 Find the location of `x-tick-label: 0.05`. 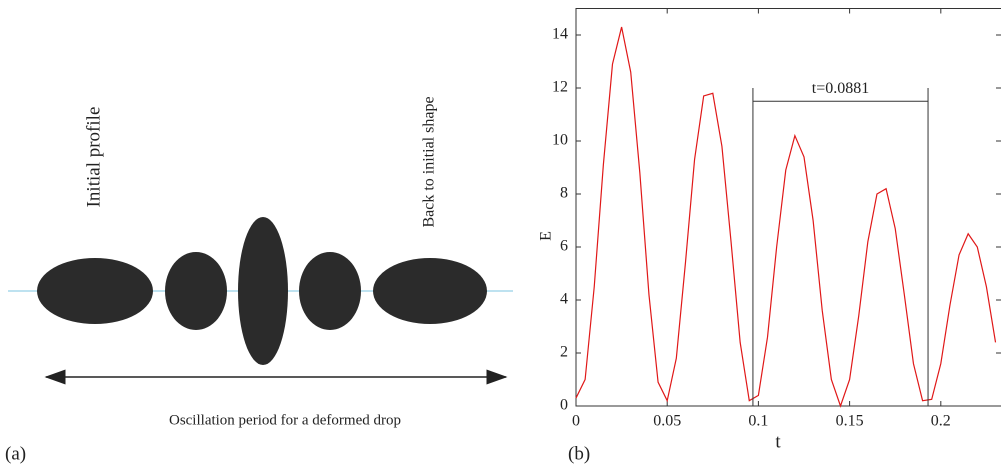

x-tick-label: 0.05 is located at coordinates (667, 421).